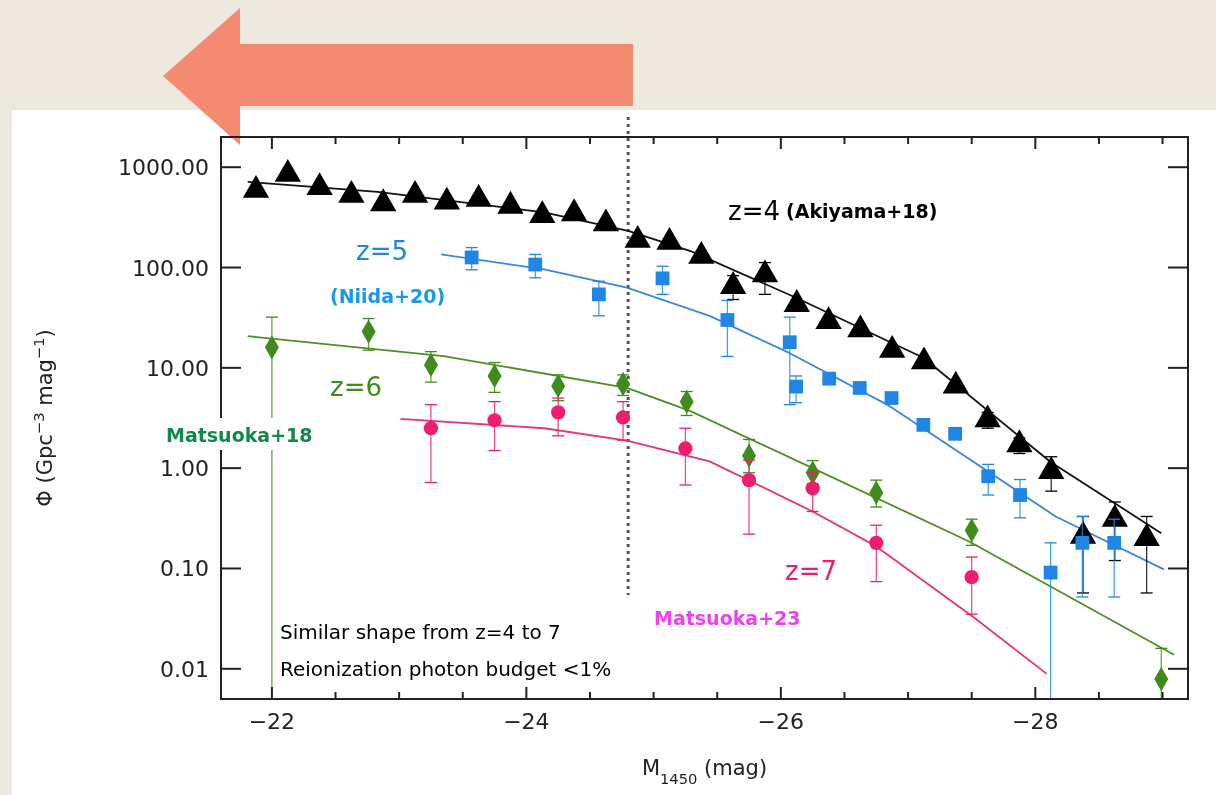  I want to click on y-tick-label: 0.10, so click(184, 569).